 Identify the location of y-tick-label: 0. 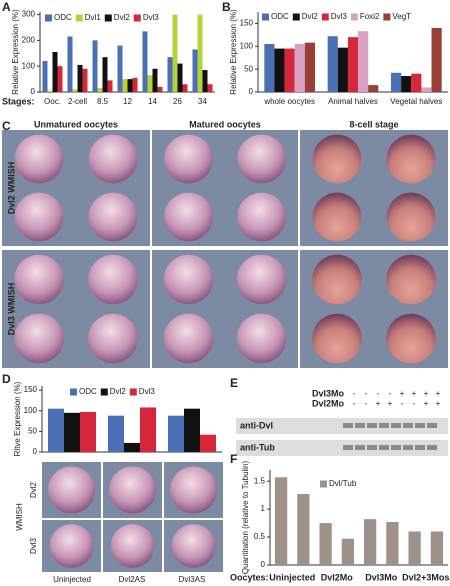
(35, 451).